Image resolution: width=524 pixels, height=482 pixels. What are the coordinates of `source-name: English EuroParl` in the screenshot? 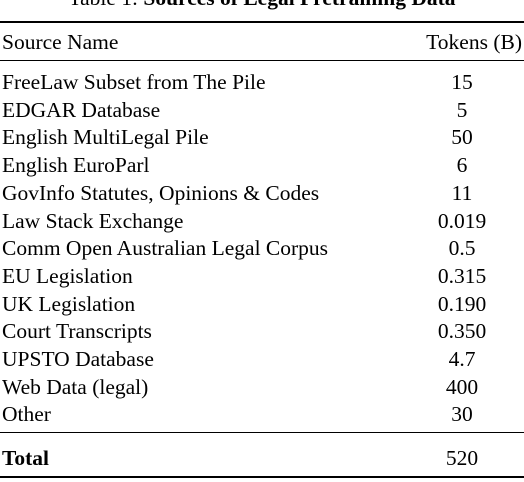 It's located at (76, 165).